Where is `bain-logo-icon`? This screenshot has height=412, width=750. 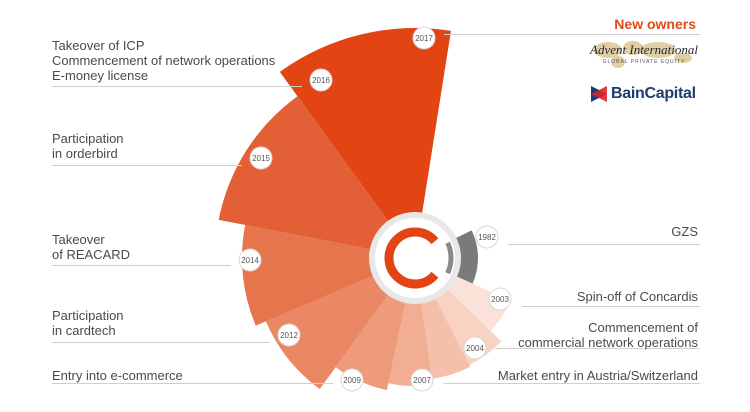 bain-logo-icon is located at coordinates (599, 94).